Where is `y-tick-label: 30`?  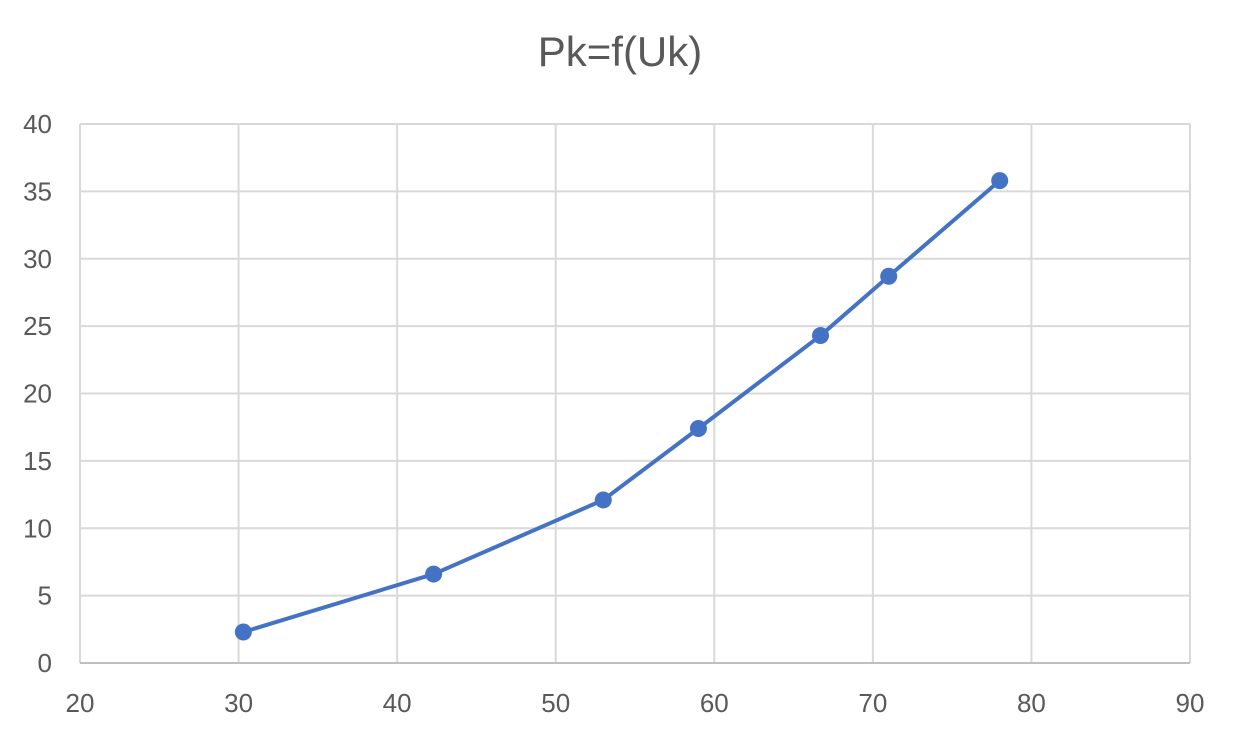 y-tick-label: 30 is located at coordinates (37, 259).